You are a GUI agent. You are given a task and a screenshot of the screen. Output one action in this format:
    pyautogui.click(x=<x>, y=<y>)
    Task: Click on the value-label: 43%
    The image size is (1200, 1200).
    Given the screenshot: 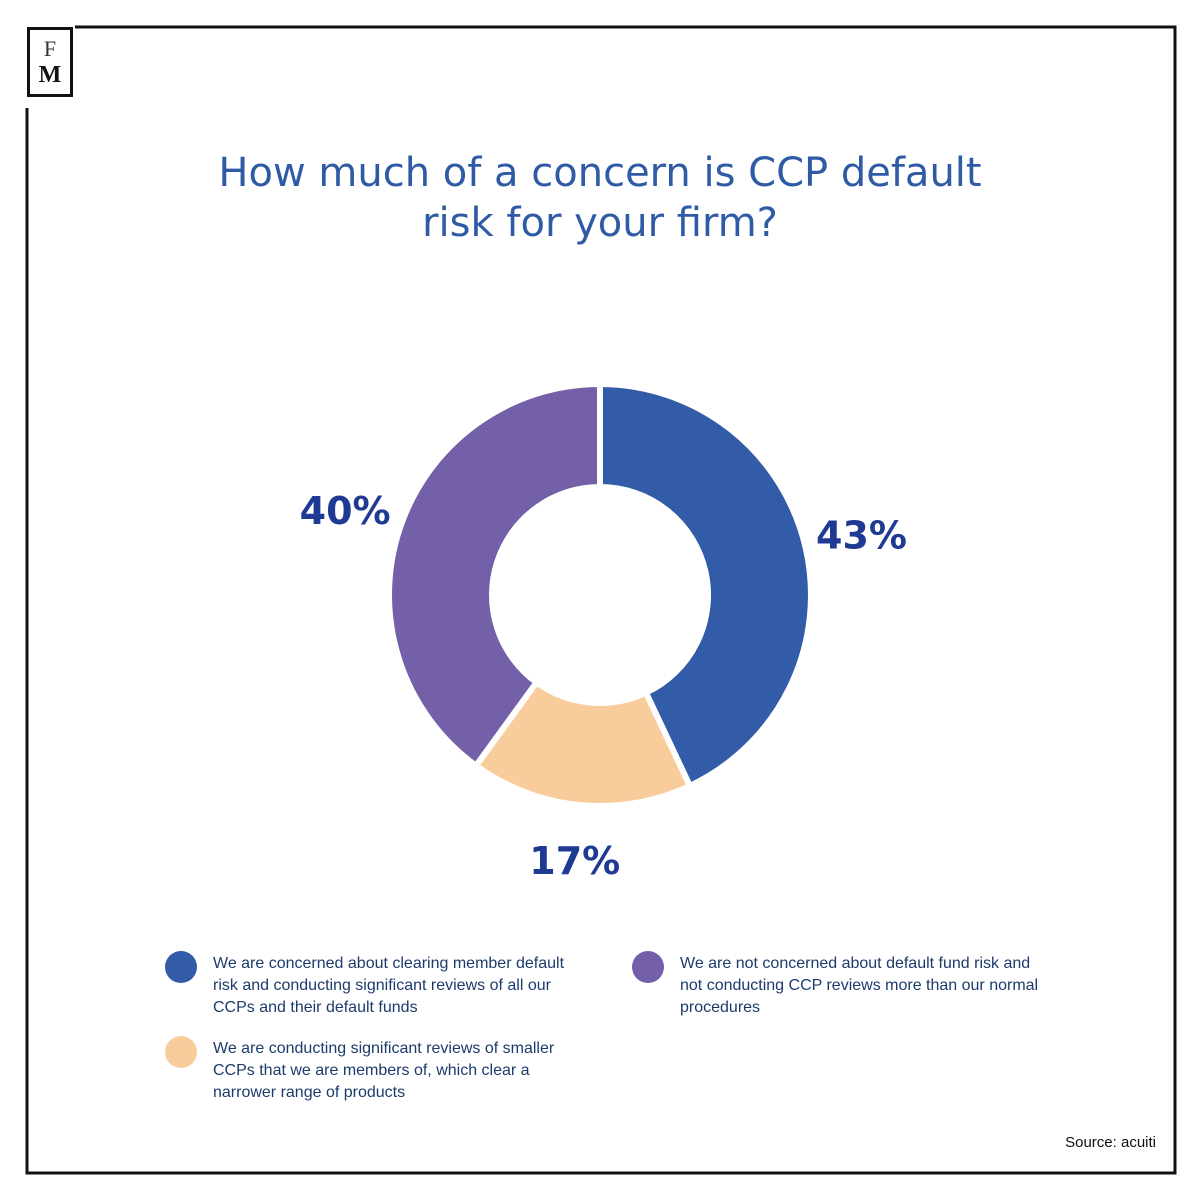 What is the action you would take?
    pyautogui.click(x=861, y=536)
    